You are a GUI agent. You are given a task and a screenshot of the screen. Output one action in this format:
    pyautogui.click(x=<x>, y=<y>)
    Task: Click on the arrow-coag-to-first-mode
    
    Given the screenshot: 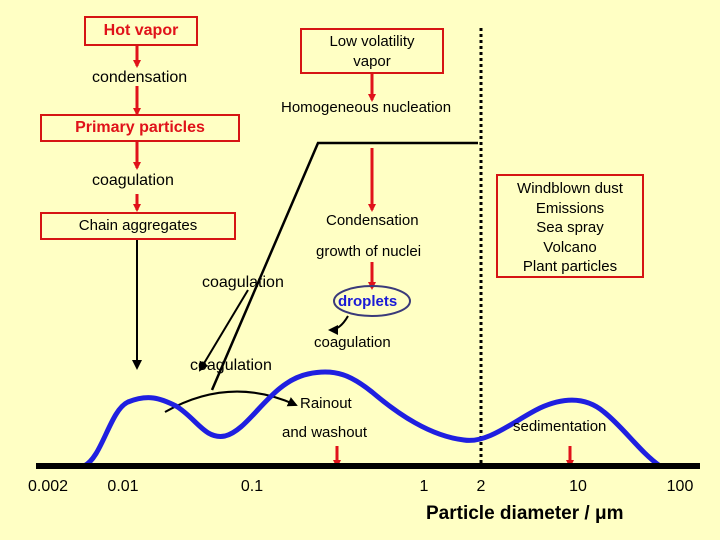 What is the action you would take?
    pyautogui.click(x=223, y=330)
    